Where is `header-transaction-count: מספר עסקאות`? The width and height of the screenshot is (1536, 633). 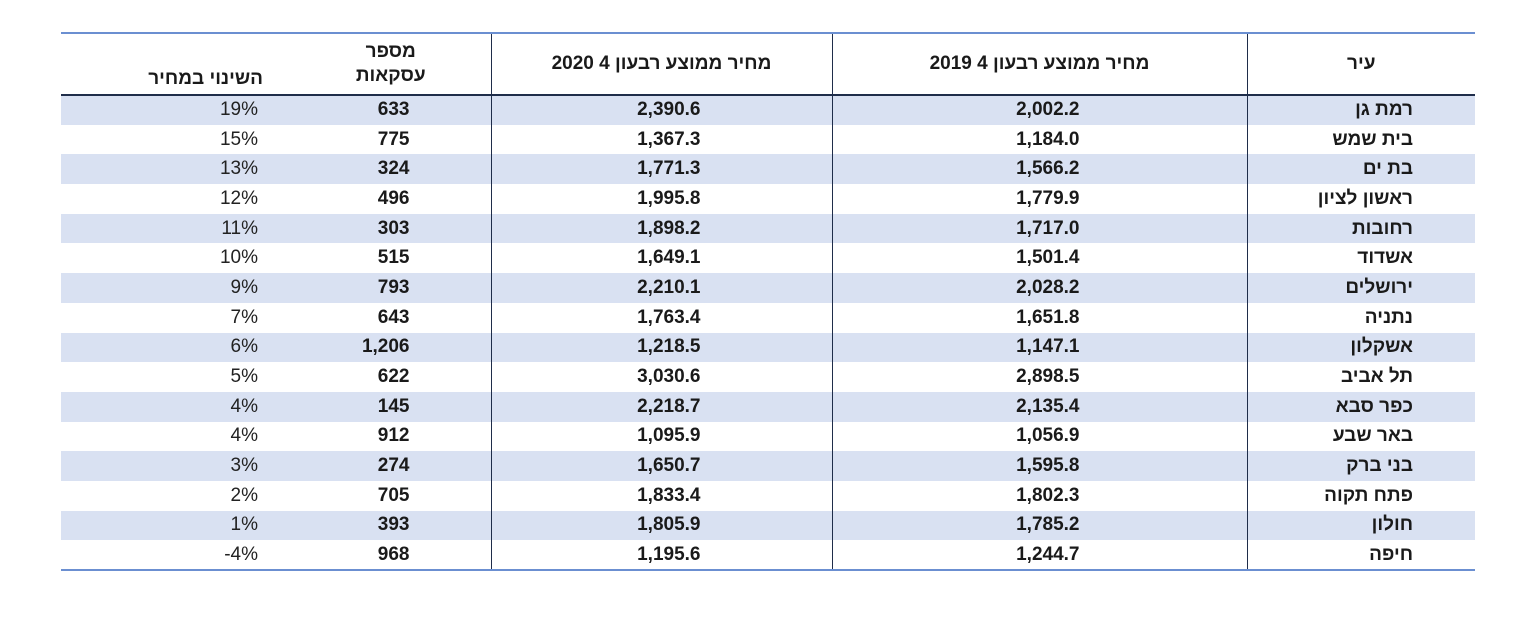
header-transaction-count: מספר עסקאות is located at coordinates (391, 64).